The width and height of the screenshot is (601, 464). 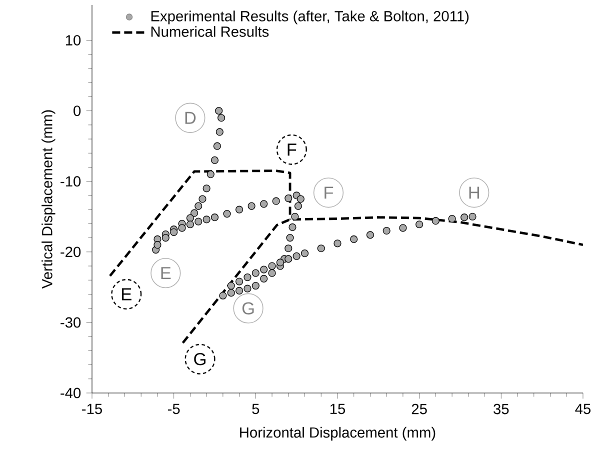 What do you see at coordinates (70, 322) in the screenshot?
I see `y-tick-label: -30` at bounding box center [70, 322].